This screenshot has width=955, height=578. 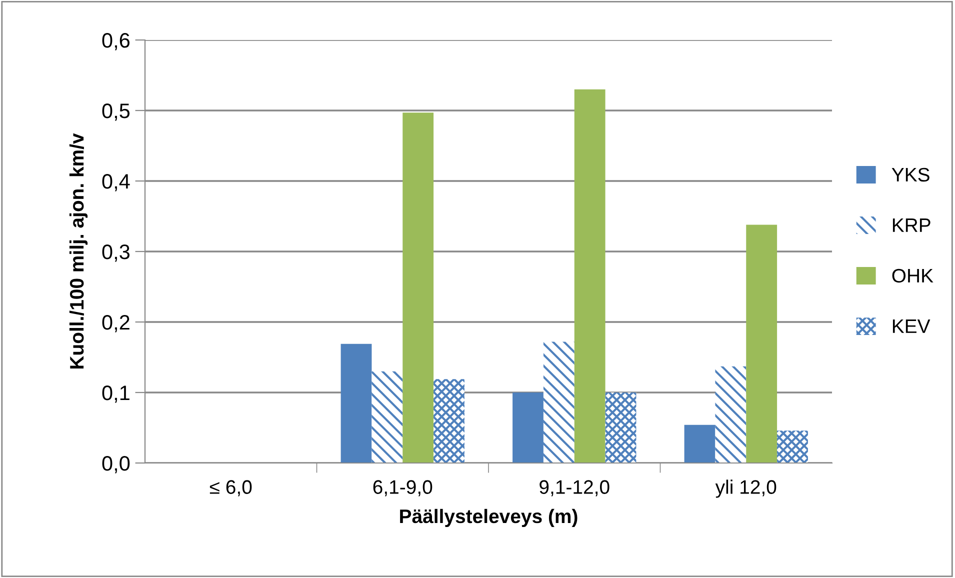 I want to click on x-tick-label: 6,1-9,0, so click(x=402, y=488).